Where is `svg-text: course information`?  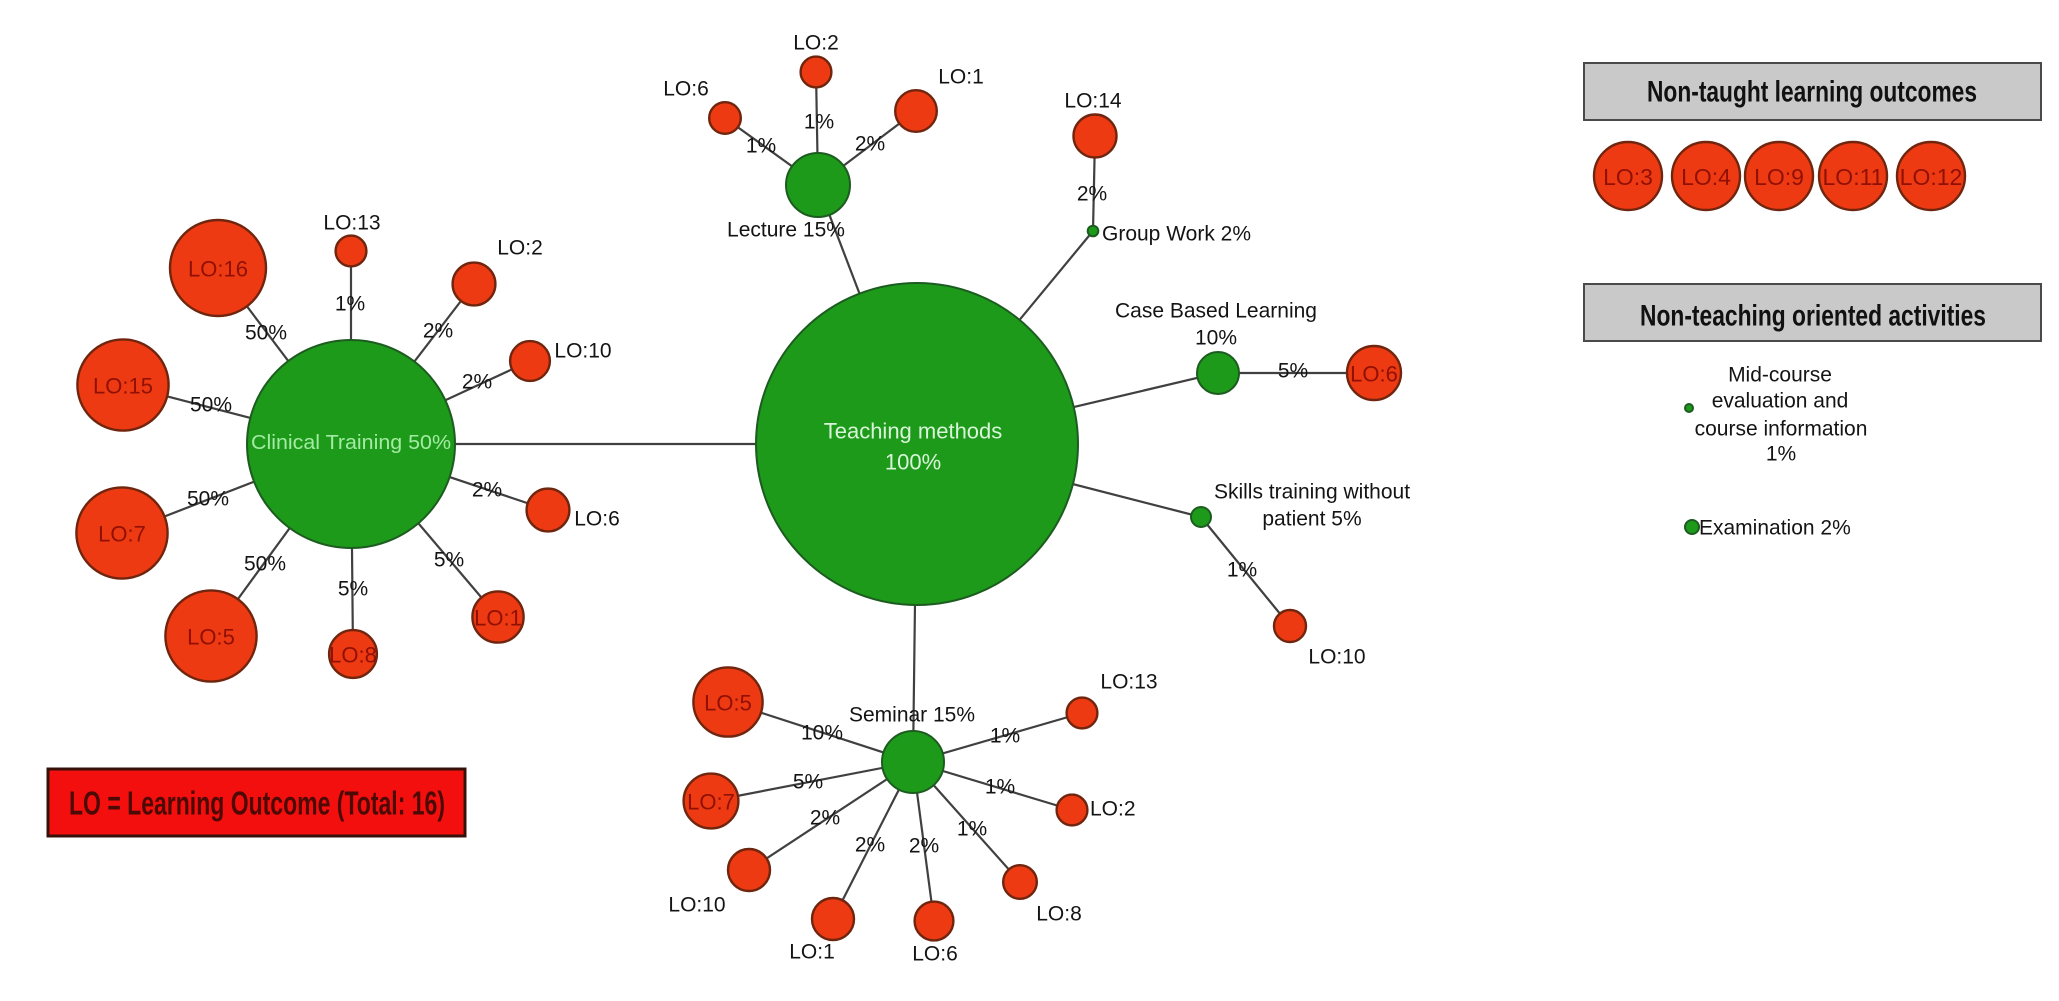
svg-text: course information is located at coordinates (1781, 429).